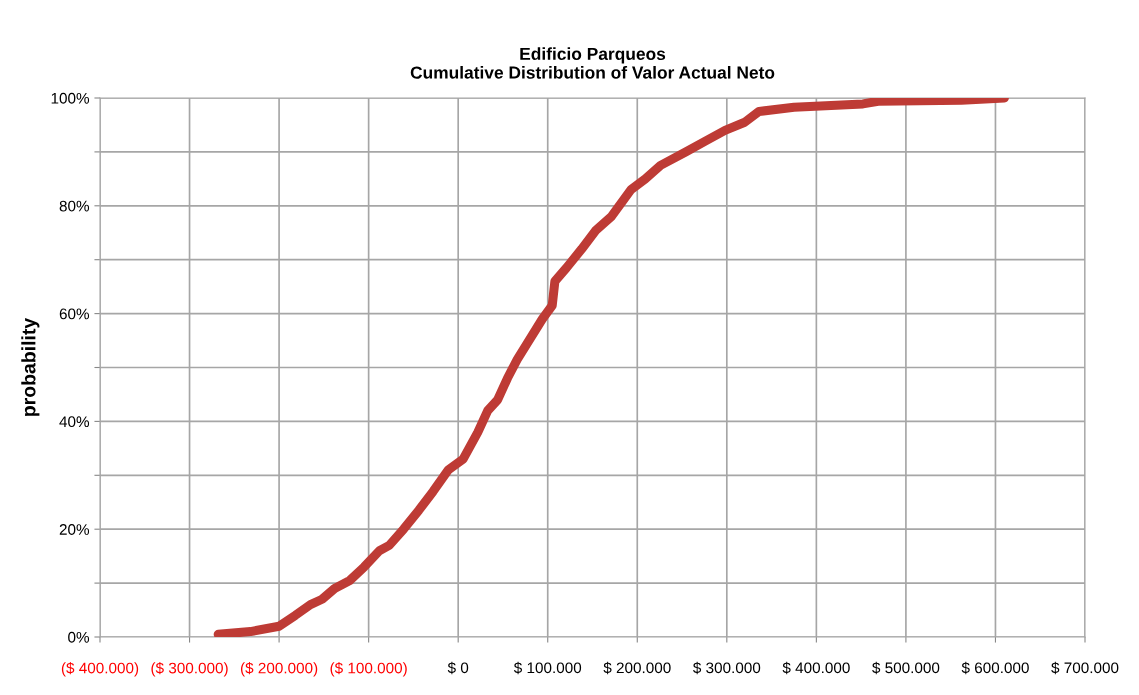 This screenshot has height=695, width=1139. I want to click on x-tick-label: $ 0, so click(458, 668).